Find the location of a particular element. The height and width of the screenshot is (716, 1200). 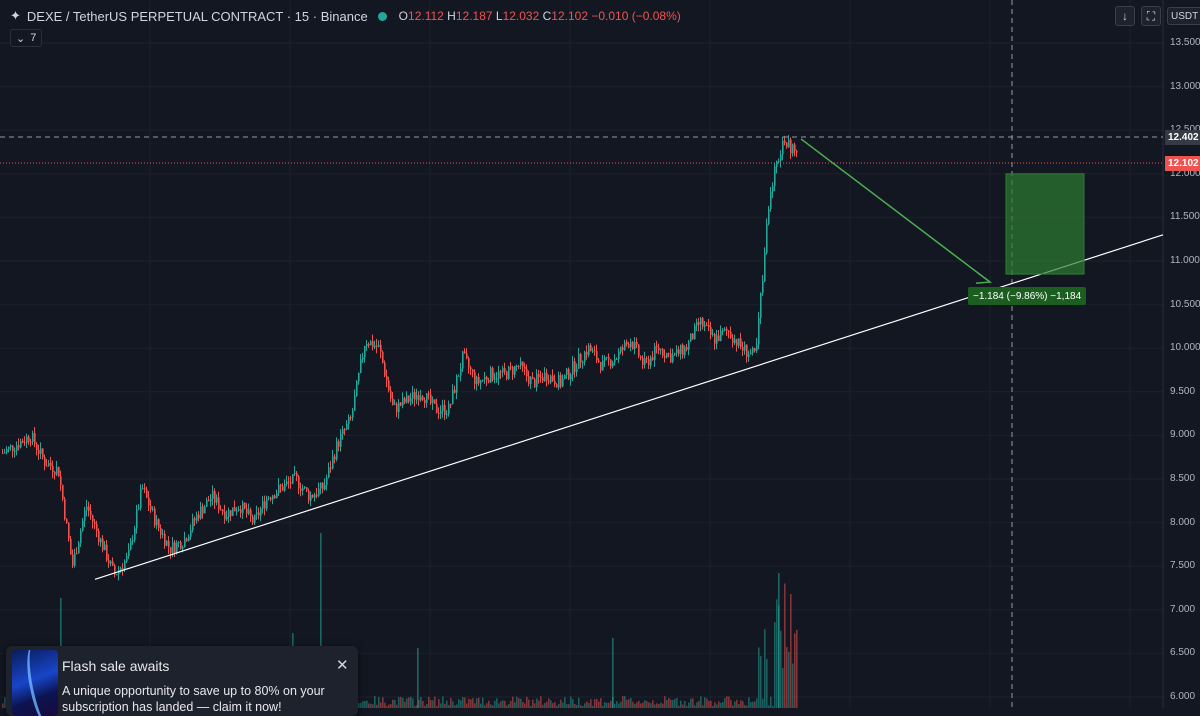

price-axis-label: 8.000 is located at coordinates (1183, 522).